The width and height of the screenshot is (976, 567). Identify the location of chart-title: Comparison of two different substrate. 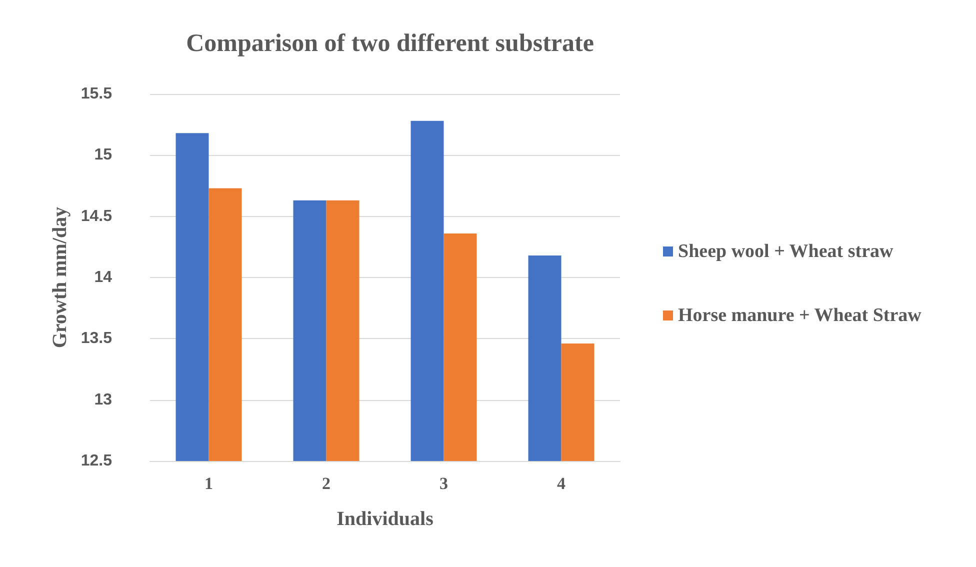
(390, 43).